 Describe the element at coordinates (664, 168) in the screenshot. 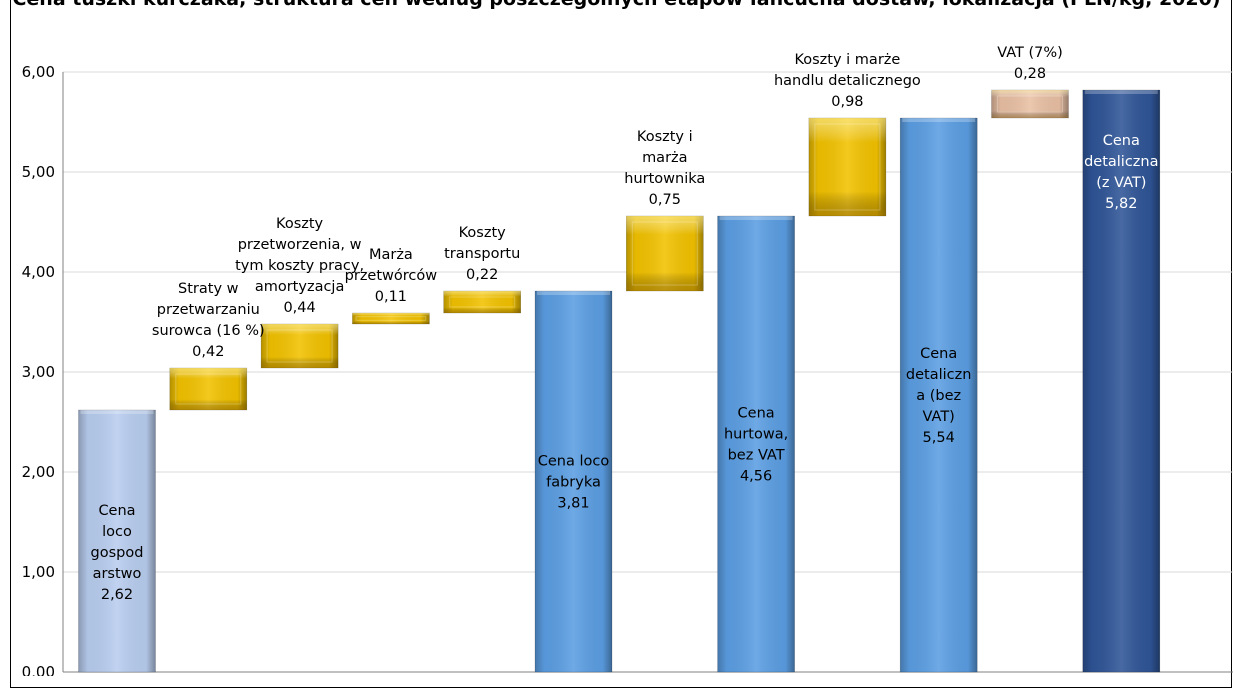

I see `data-label: Koszty i marża hurtownika 0,75` at that location.